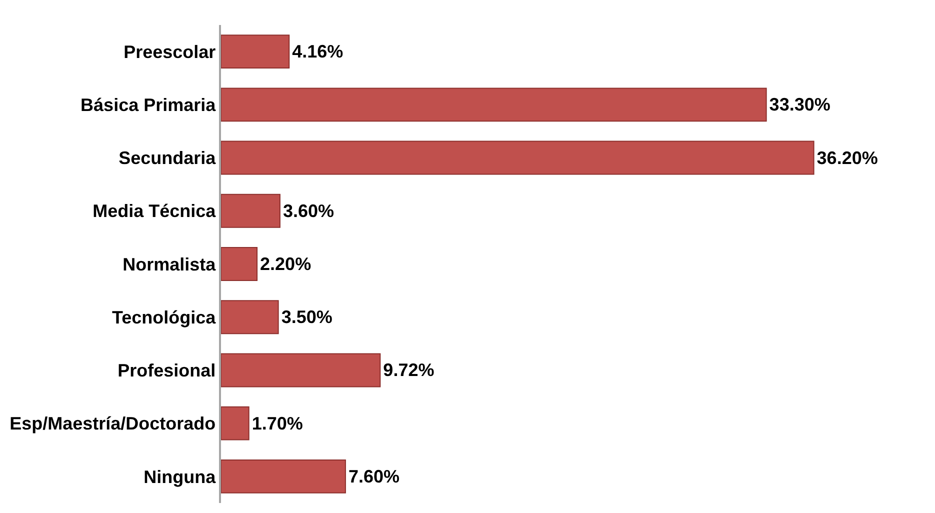 This screenshot has width=935, height=513. What do you see at coordinates (408, 370) in the screenshot?
I see `data-label: 9.72%` at bounding box center [408, 370].